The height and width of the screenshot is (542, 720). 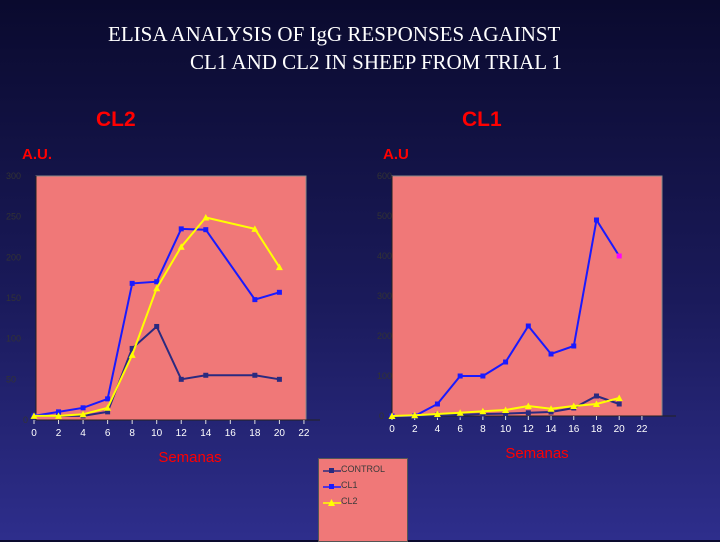 I want to click on x-tick-label-cl2: 0, so click(x=34, y=433).